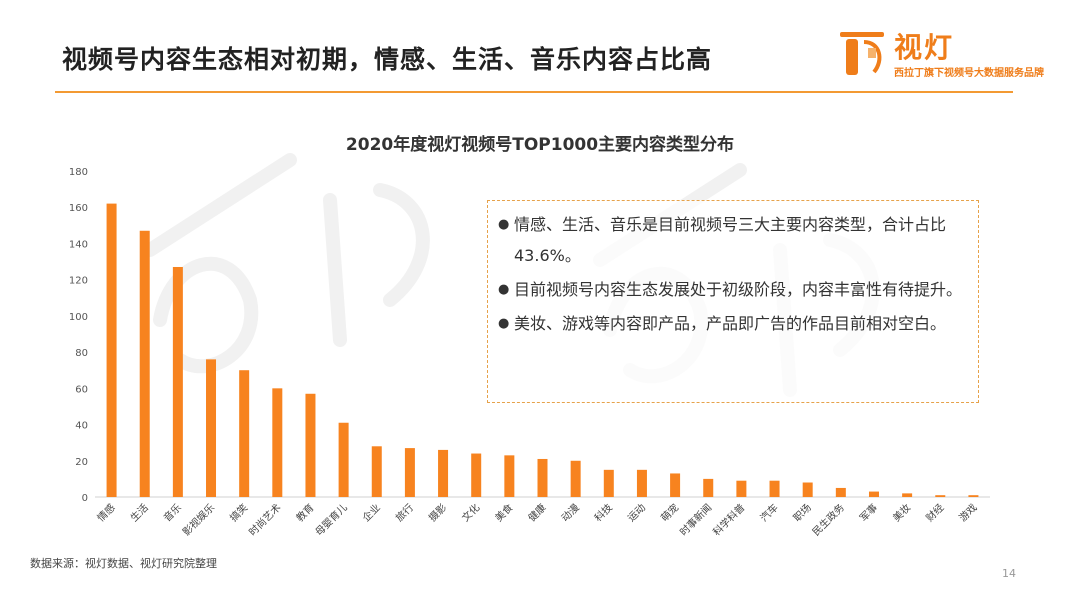  Describe the element at coordinates (123, 563) in the screenshot. I see `data-source: 数据来源：视灯数据、视灯研究院整理` at that location.